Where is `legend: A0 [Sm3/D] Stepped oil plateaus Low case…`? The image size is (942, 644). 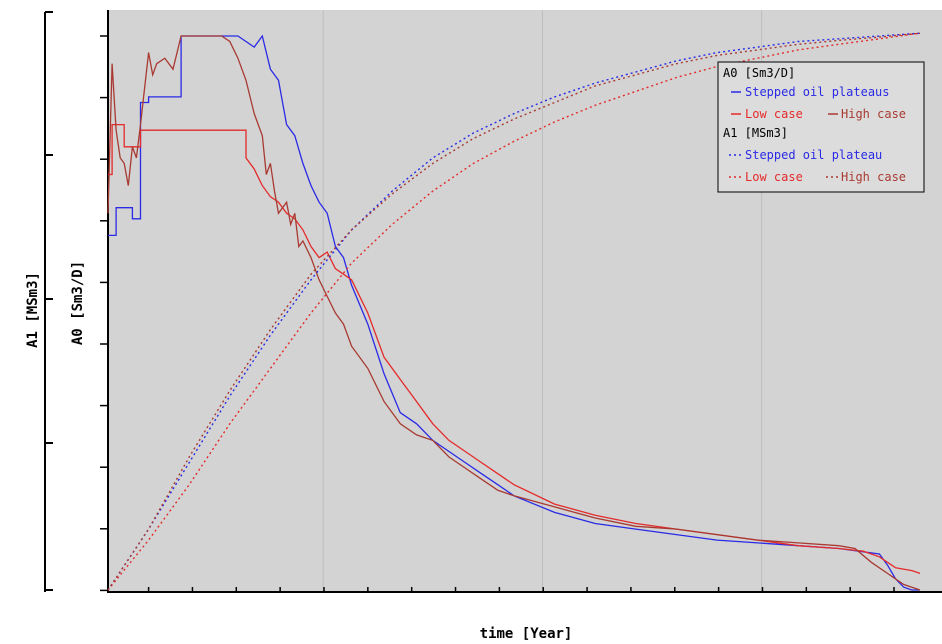 legend: A0 [Sm3/D] Stepped oil plateaus Low case… is located at coordinates (821, 127).